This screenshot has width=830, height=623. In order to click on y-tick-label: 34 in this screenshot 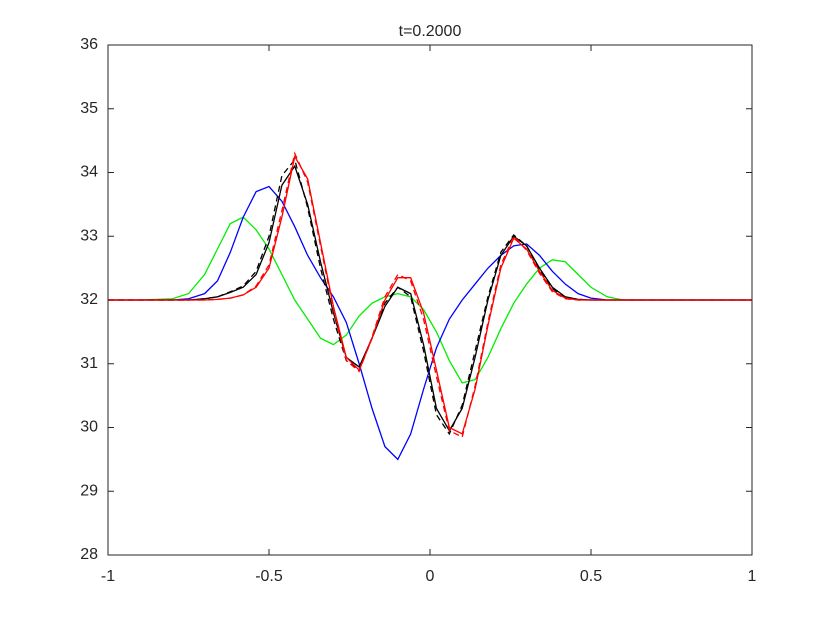, I will do `click(89, 172)`.